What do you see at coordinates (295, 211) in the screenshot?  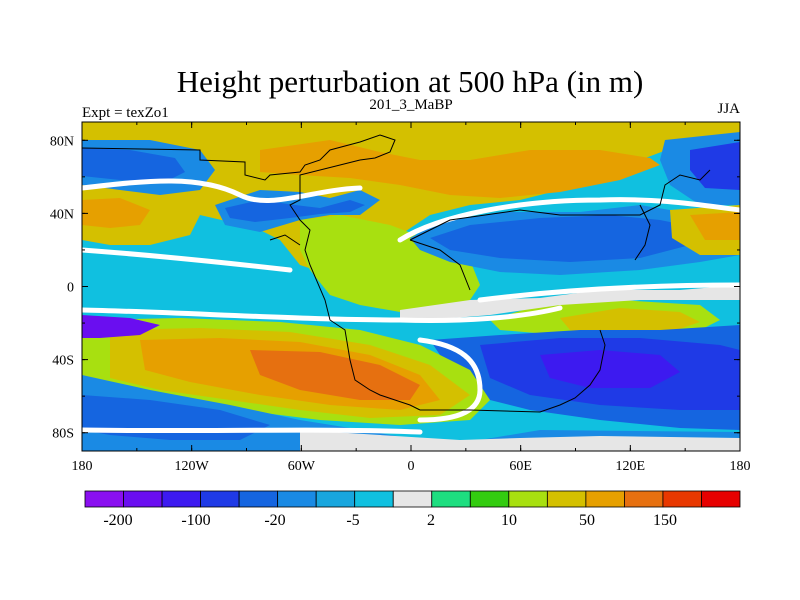 I see `region-atl-low` at bounding box center [295, 211].